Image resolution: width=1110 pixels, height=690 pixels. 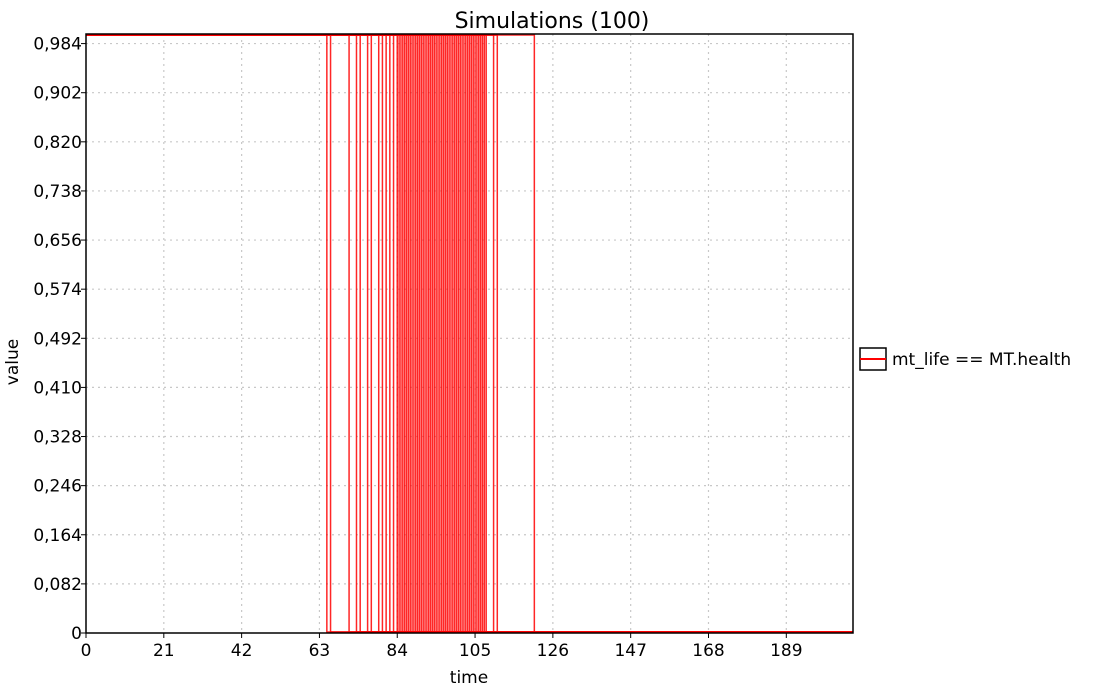 I want to click on y-tick-label: 0,082, so click(x=57, y=585).